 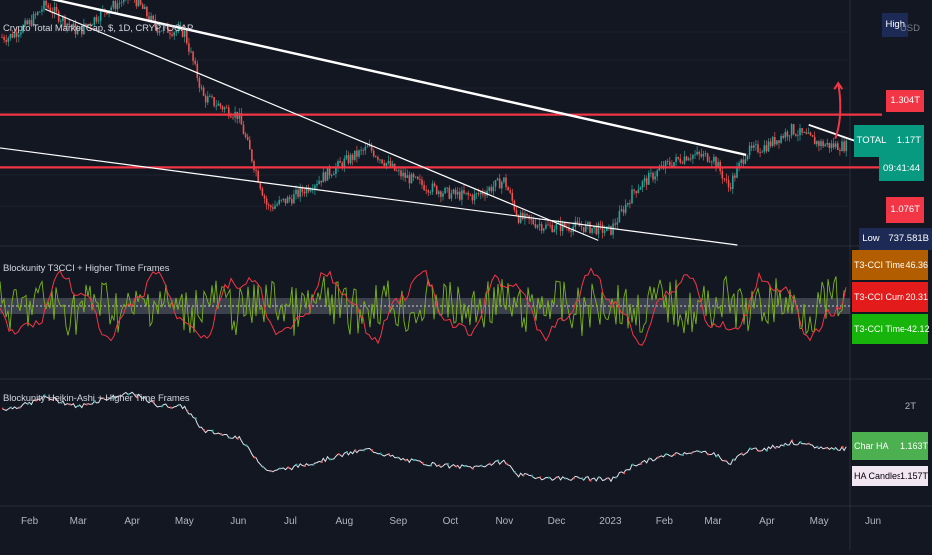 What do you see at coordinates (423, 306) in the screenshot?
I see `cci-timeframe1-line` at bounding box center [423, 306].